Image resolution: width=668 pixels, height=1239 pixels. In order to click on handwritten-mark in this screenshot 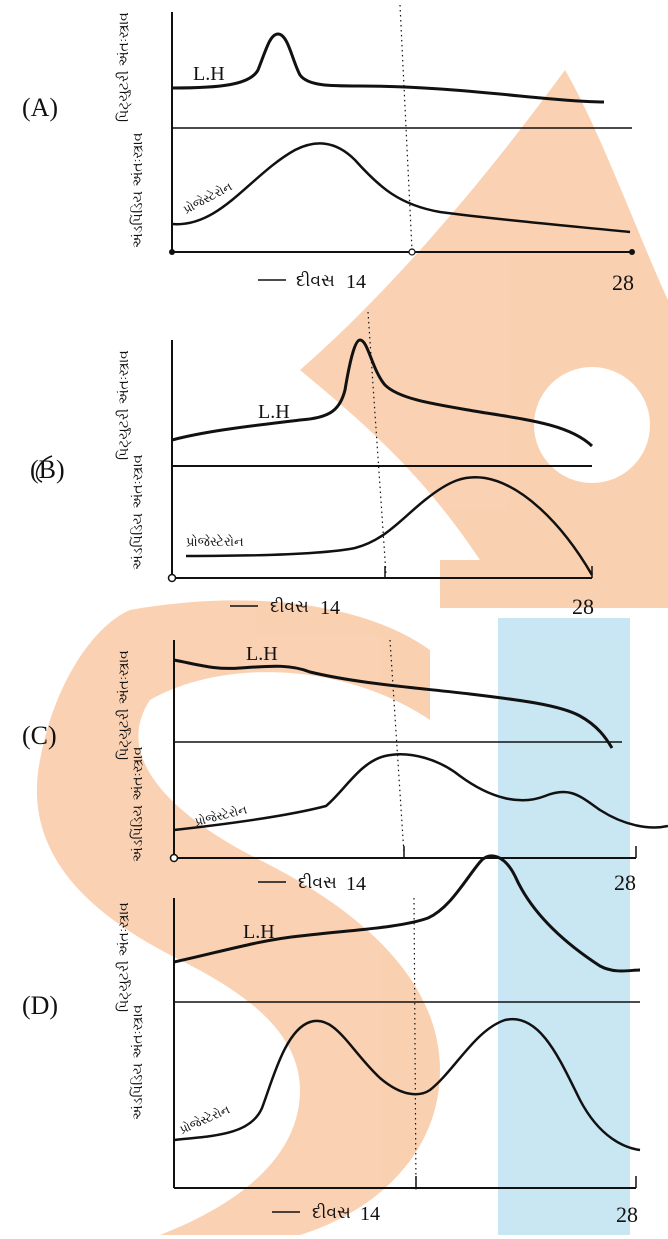, I will do `click(44, 469)`.